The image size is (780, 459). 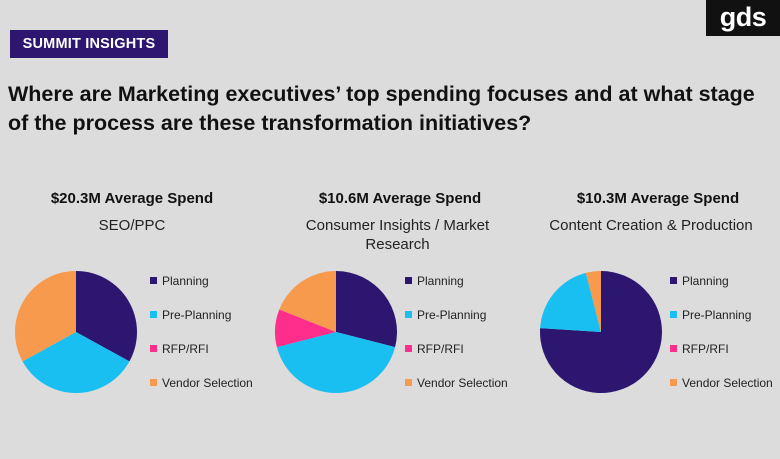 What do you see at coordinates (132, 198) in the screenshot?
I see `chart-title: $20.3M Average Spend` at bounding box center [132, 198].